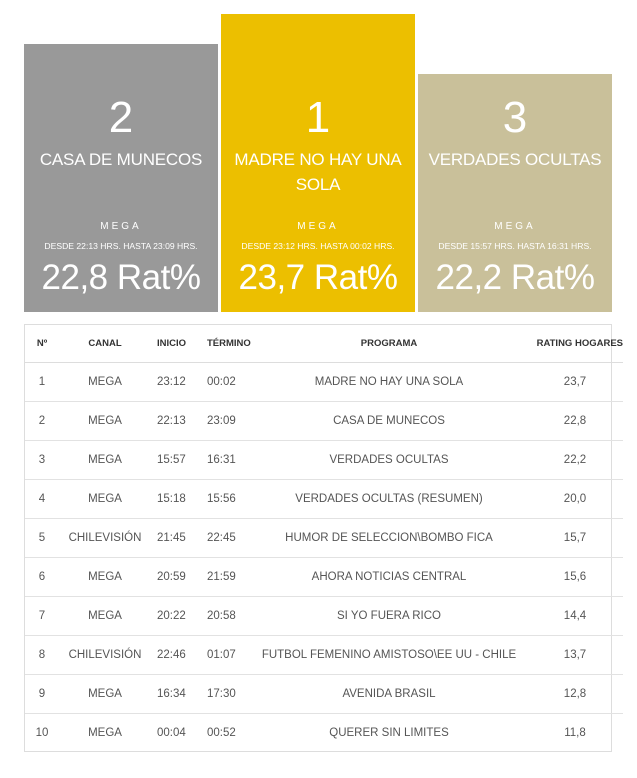 The height and width of the screenshot is (778, 637). Describe the element at coordinates (121, 246) in the screenshot. I see `podium-time-range: DESDE 22:13 HRS. HASTA 23:09 HRS.` at that location.